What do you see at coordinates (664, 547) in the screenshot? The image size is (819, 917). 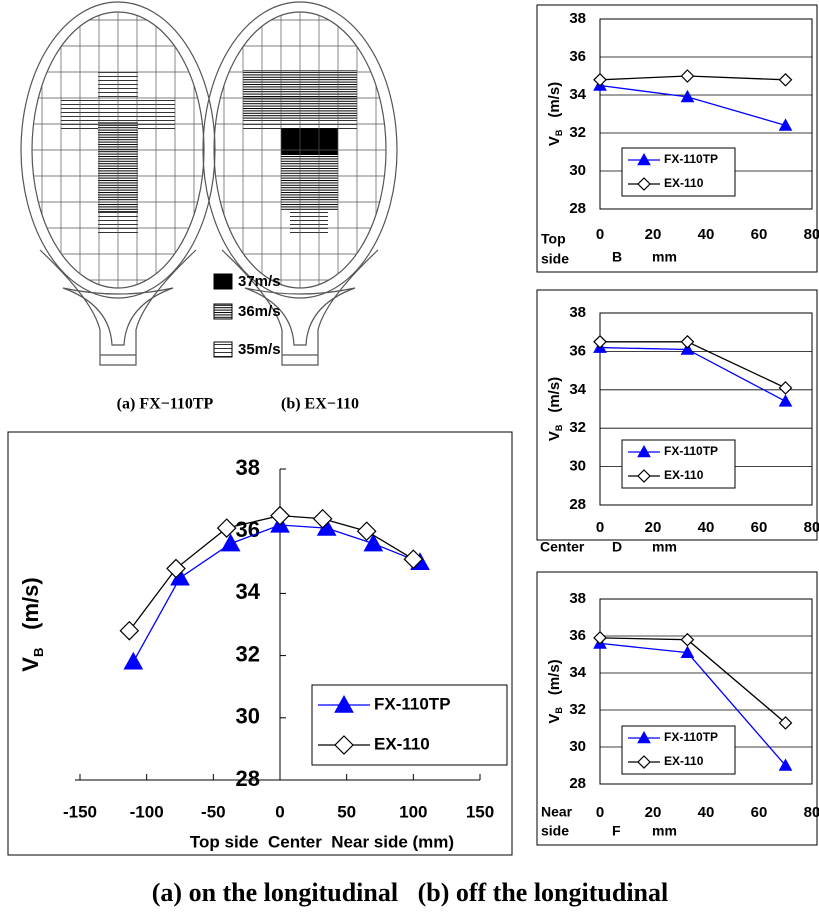 I see `x-axis-label: mm` at bounding box center [664, 547].